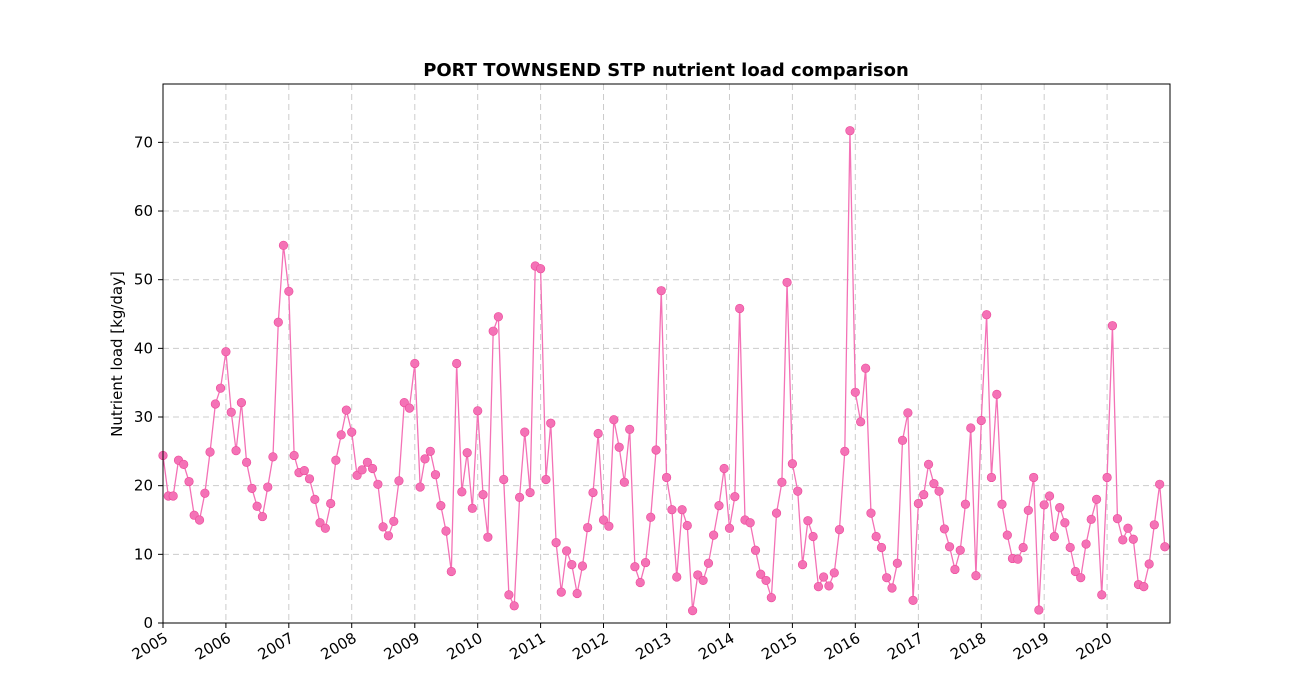  I want to click on y-tick-label: 40, so click(143, 348).